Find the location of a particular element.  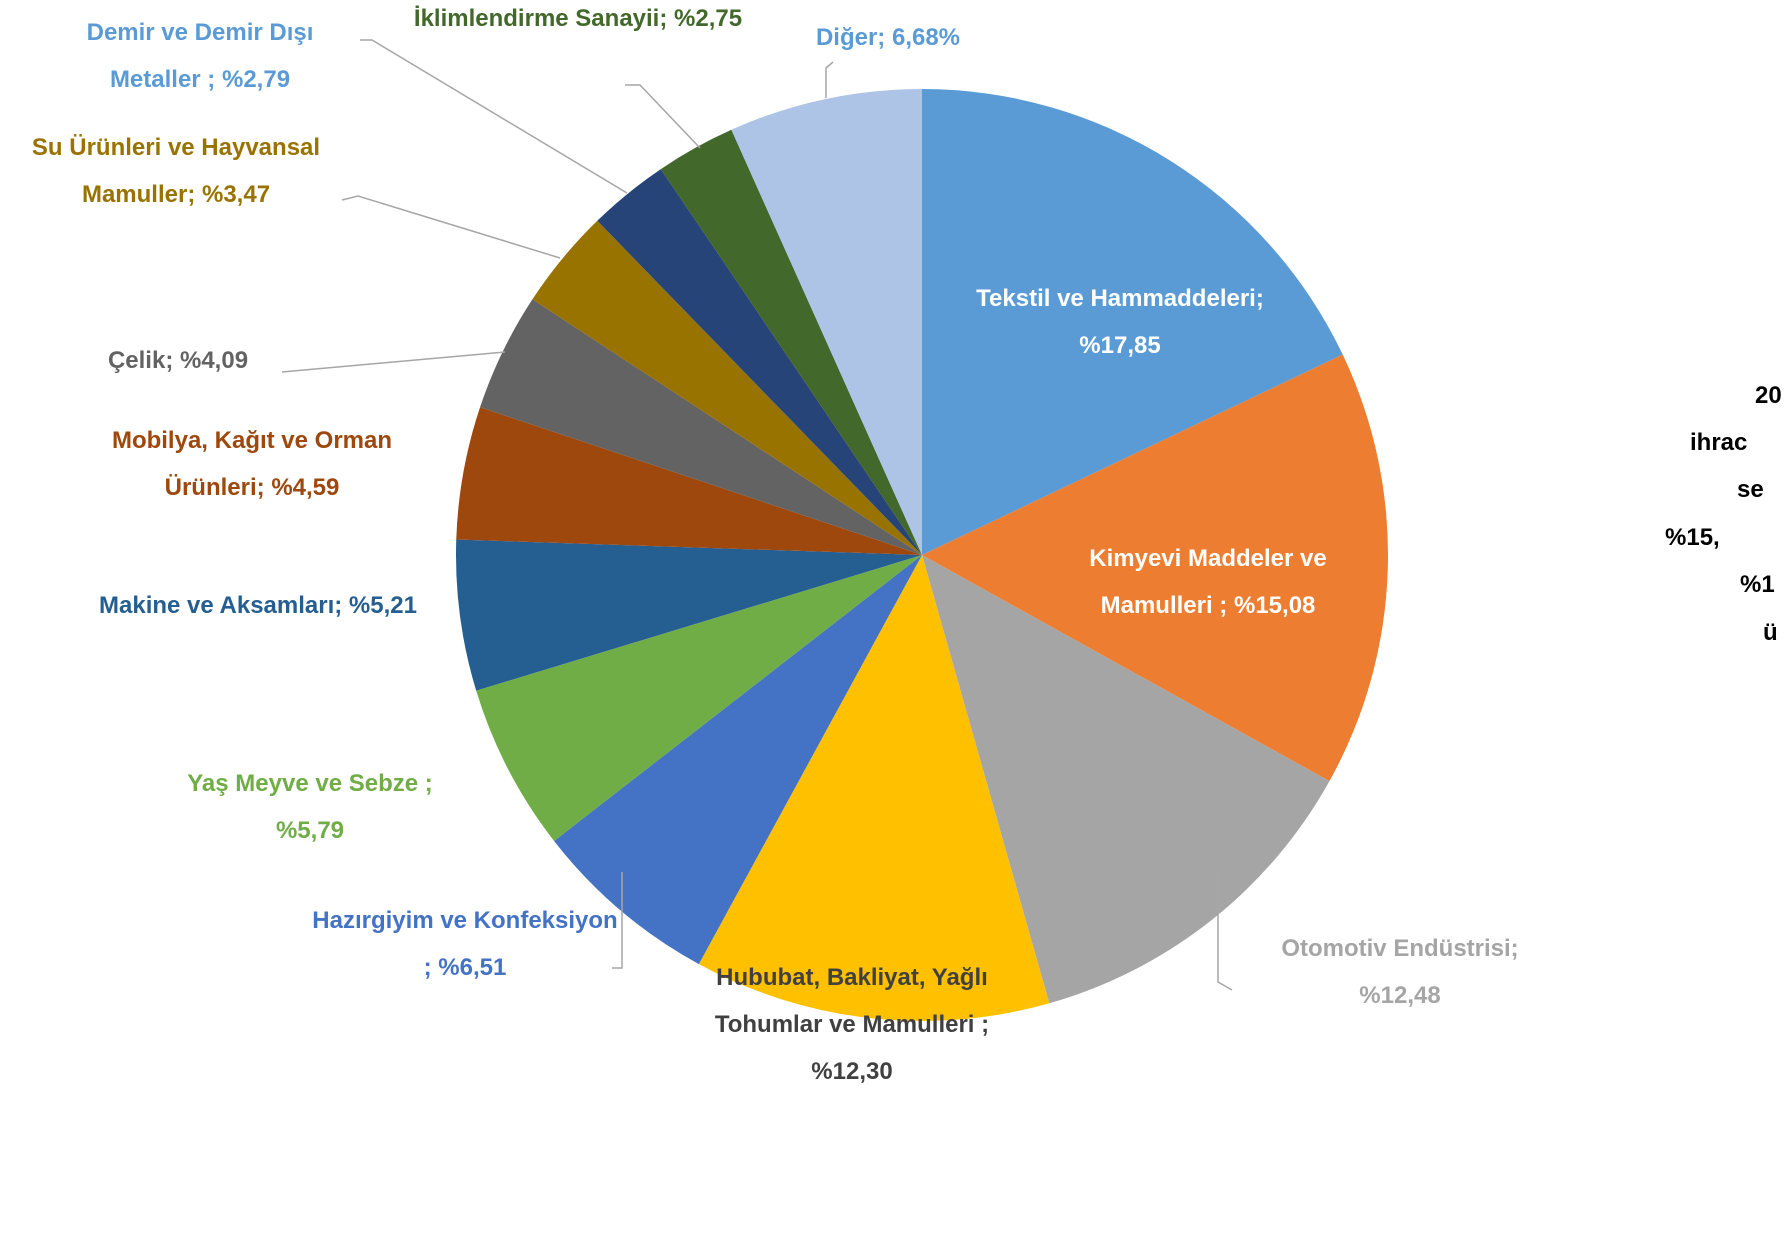

category-name: Tekstil ve Hammaddeleri; is located at coordinates (1120, 298).